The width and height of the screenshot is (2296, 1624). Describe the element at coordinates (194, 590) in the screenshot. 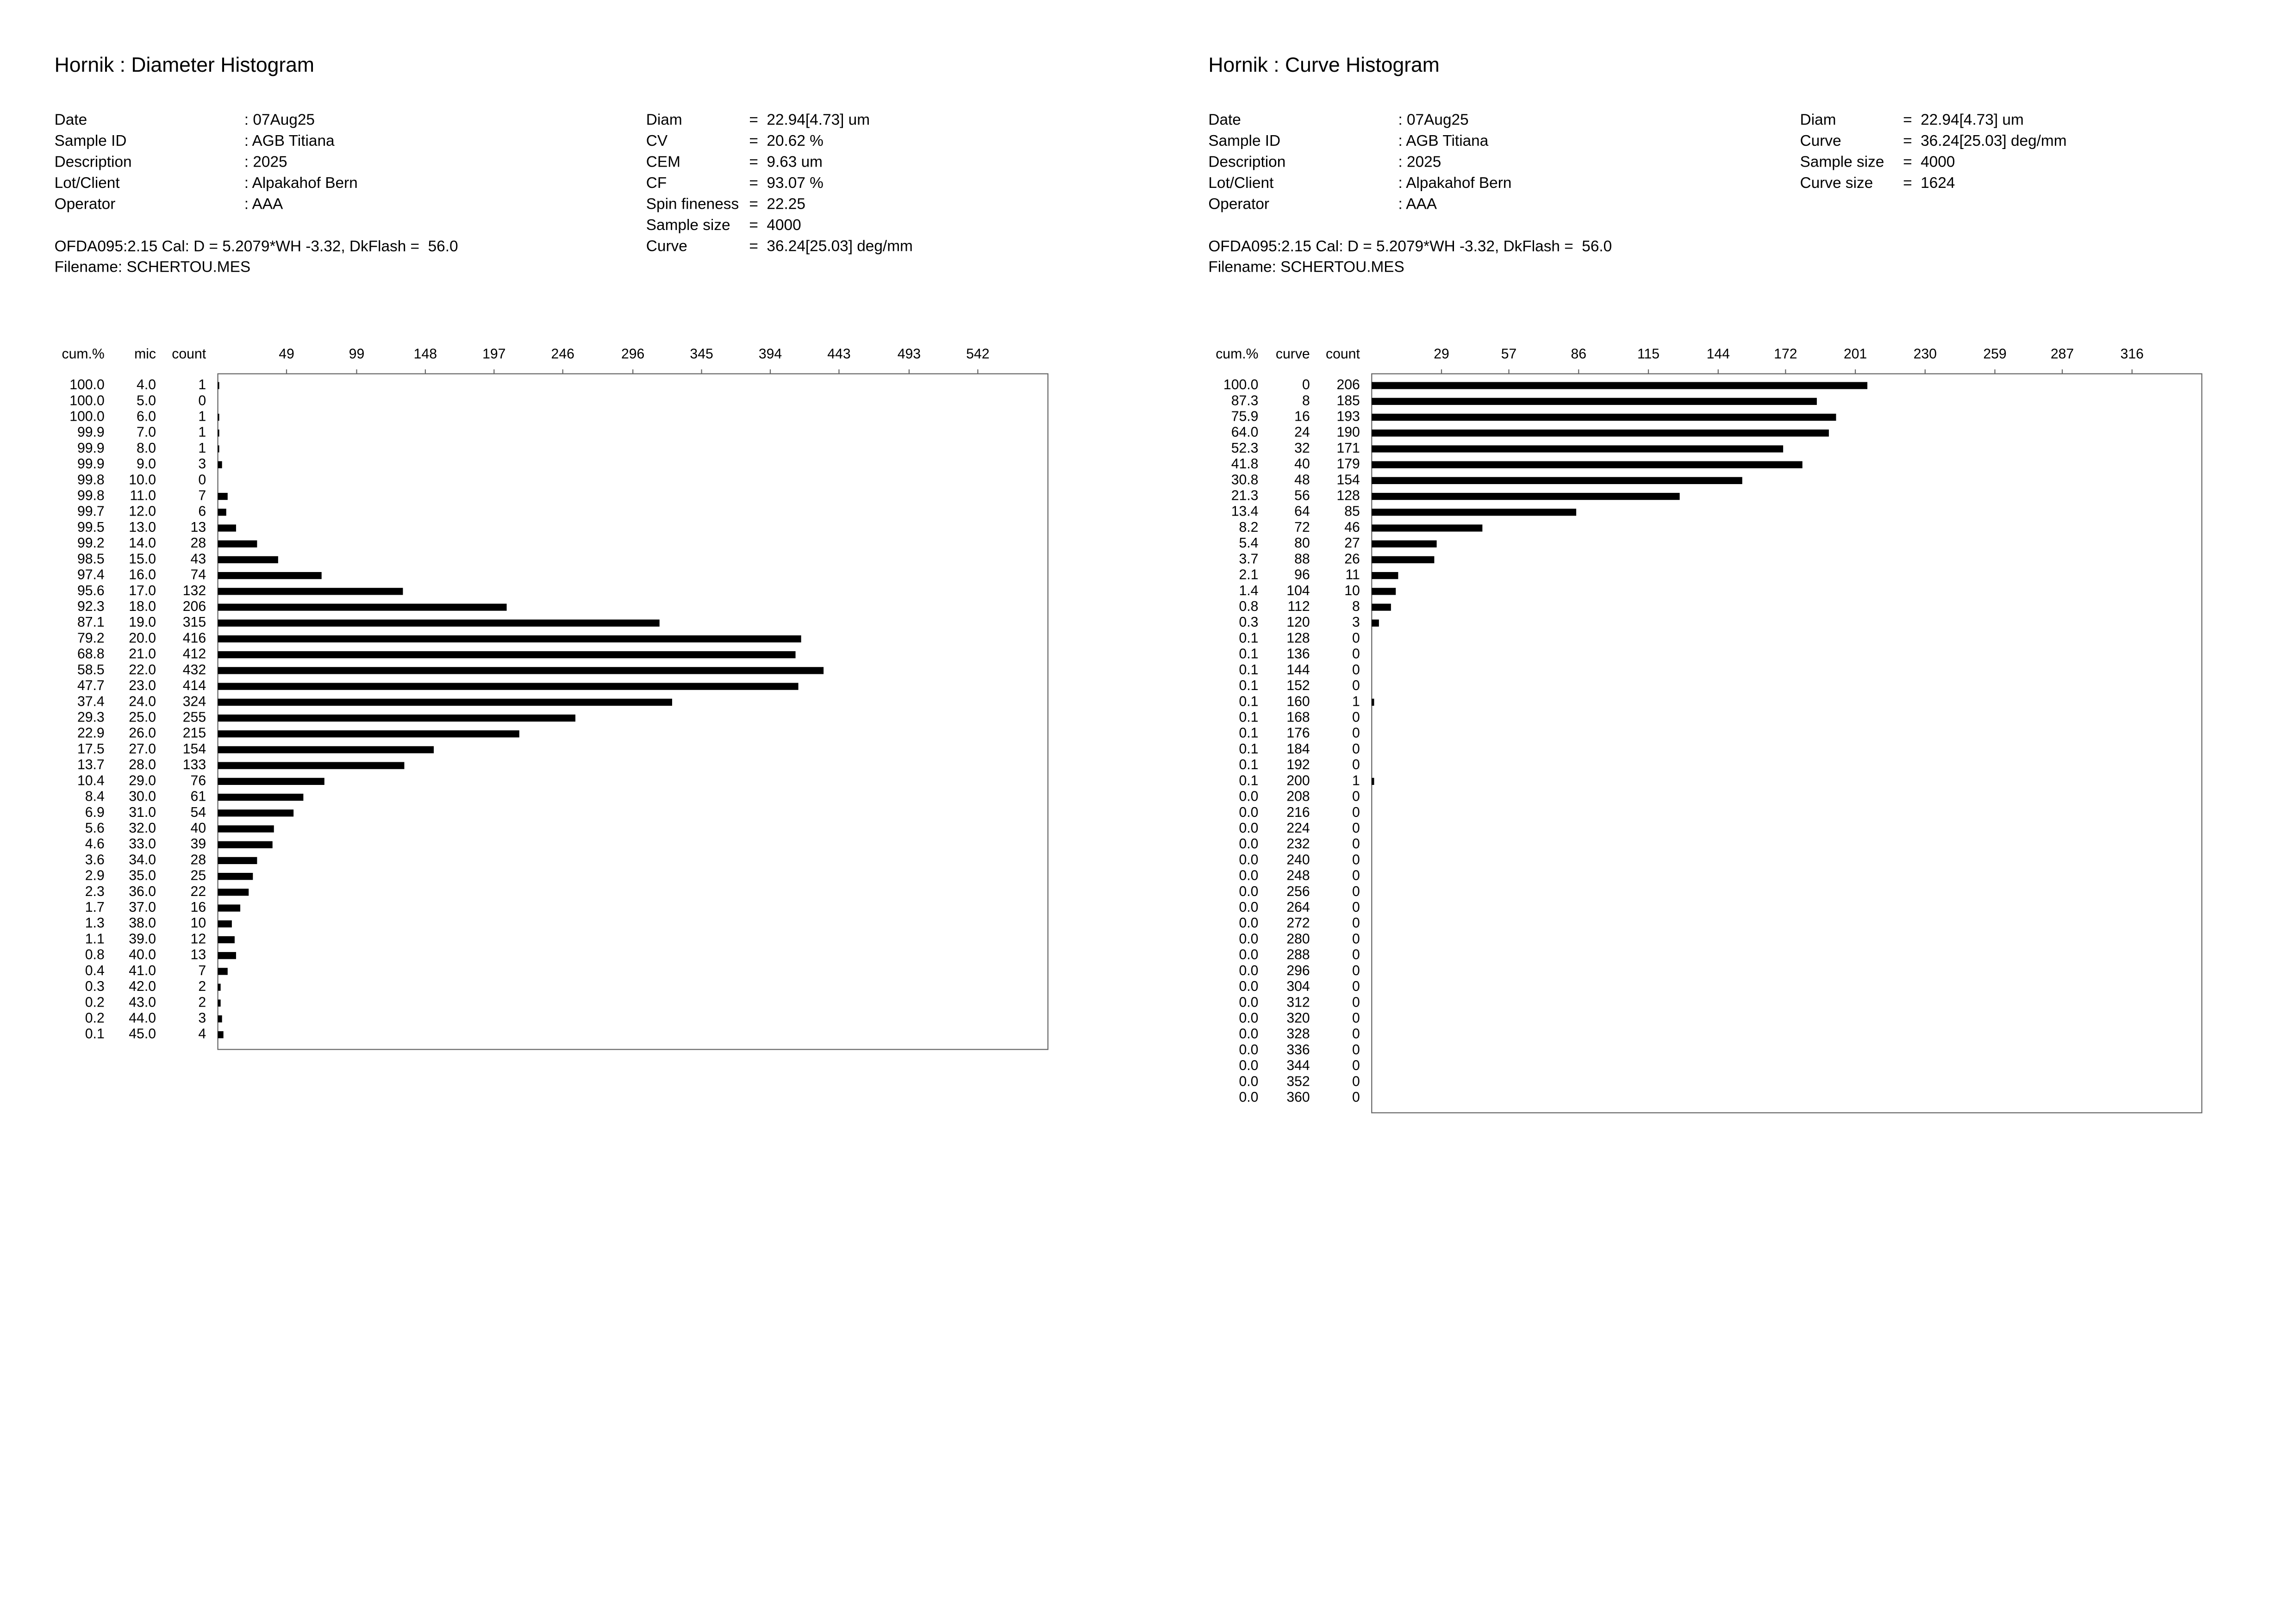

I see `count-label: 132` at that location.